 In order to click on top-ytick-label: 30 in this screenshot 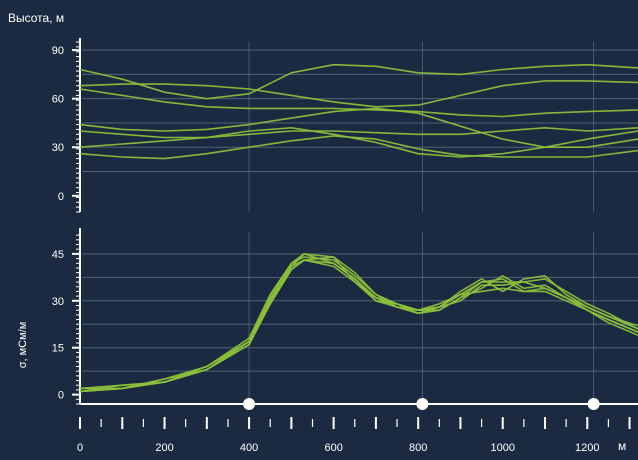, I will do `click(58, 148)`.